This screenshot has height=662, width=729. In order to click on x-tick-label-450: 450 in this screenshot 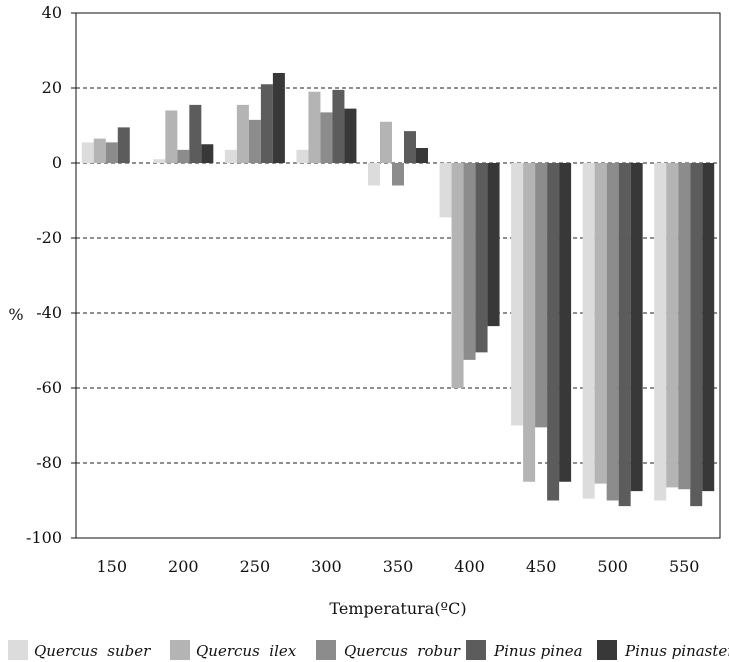, I will do `click(541, 566)`.